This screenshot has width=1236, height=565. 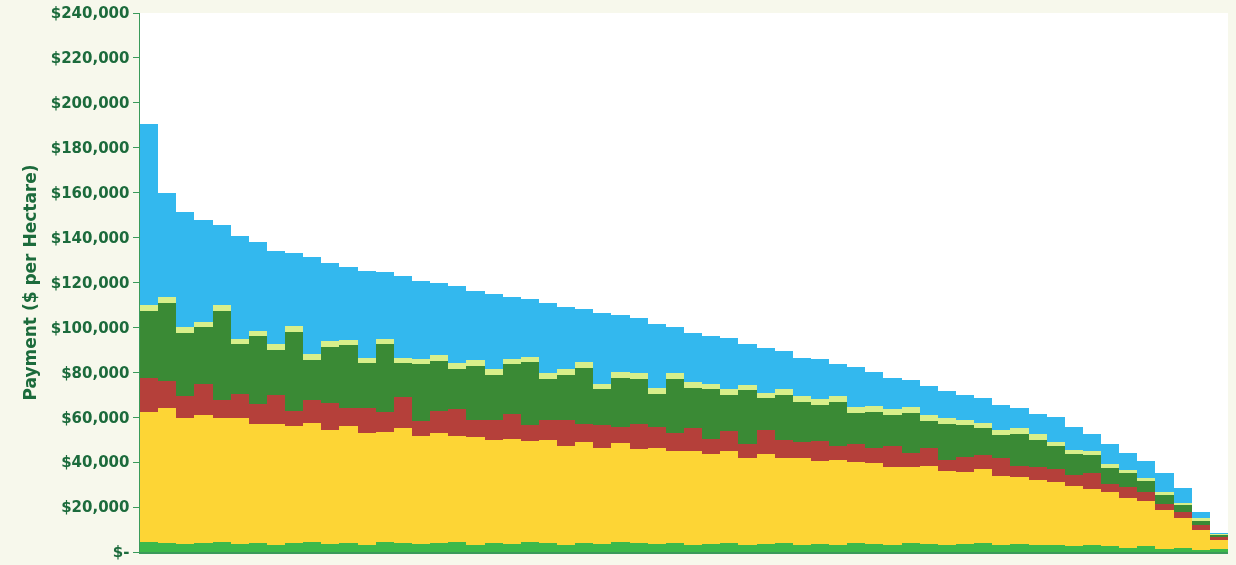 What do you see at coordinates (95, 462) in the screenshot?
I see `y-tick-label: $40,000` at bounding box center [95, 462].